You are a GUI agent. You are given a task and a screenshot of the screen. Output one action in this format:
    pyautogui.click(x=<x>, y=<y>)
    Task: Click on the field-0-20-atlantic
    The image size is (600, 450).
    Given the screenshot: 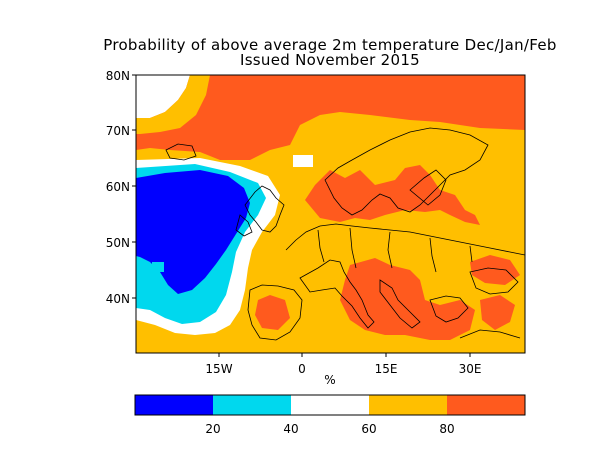 What is the action you would take?
    pyautogui.click(x=193, y=232)
    